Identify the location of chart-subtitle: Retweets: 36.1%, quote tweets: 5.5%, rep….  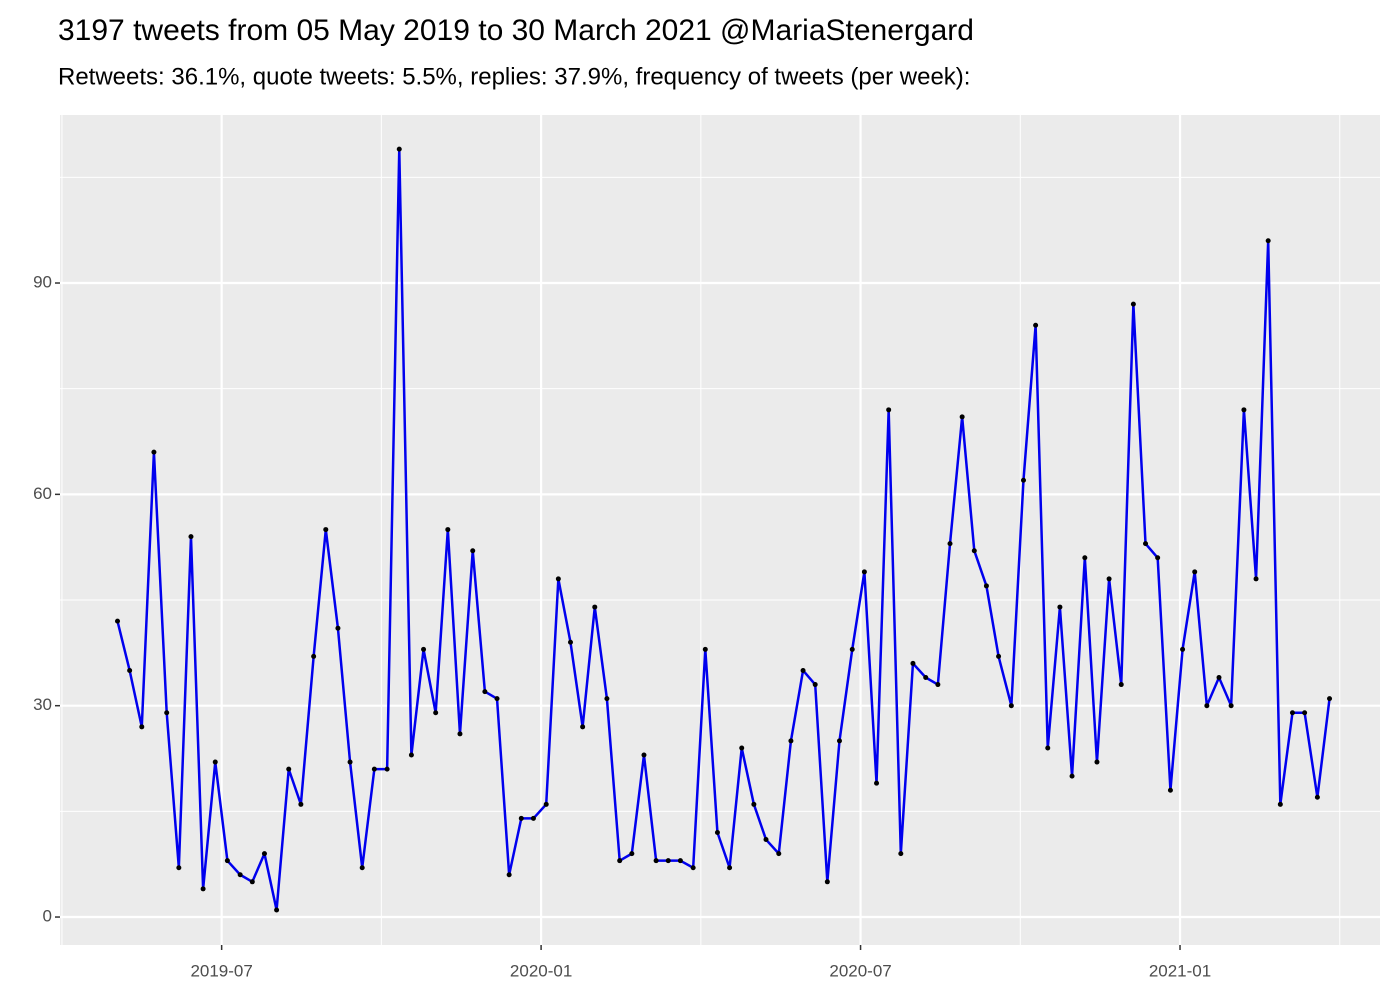
(514, 76).